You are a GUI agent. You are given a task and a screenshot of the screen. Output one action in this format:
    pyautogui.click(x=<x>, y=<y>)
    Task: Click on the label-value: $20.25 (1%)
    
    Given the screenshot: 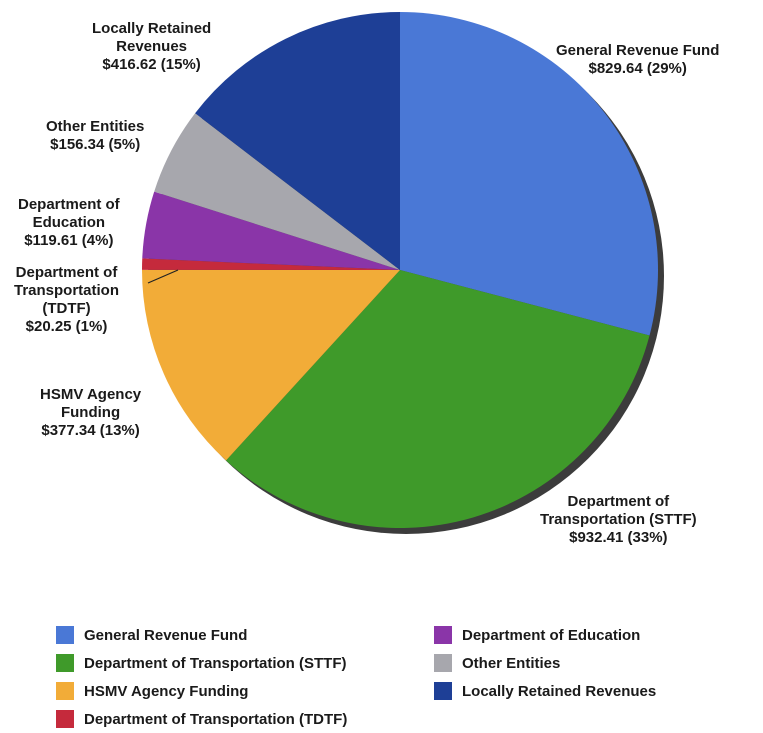 What is the action you would take?
    pyautogui.click(x=66, y=326)
    